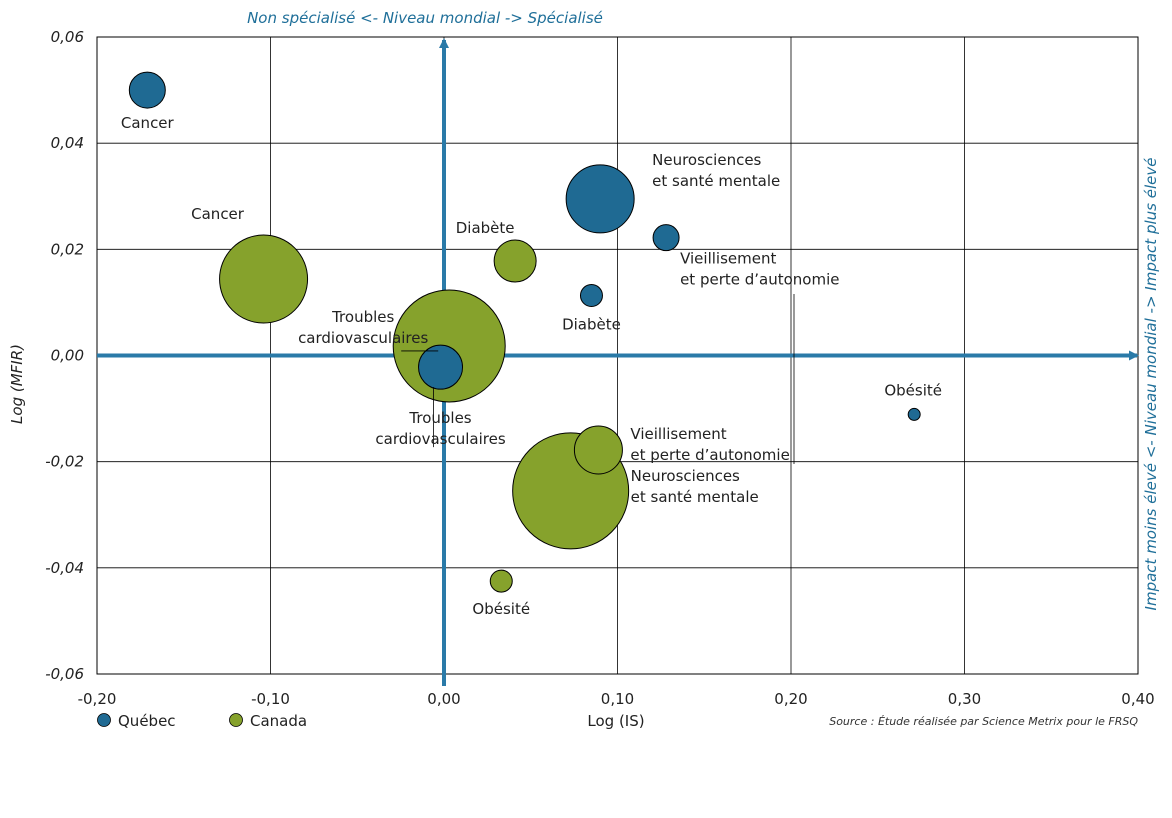 The width and height of the screenshot is (1172, 818). I want to click on x-tick-label: -0,20, so click(97, 699).